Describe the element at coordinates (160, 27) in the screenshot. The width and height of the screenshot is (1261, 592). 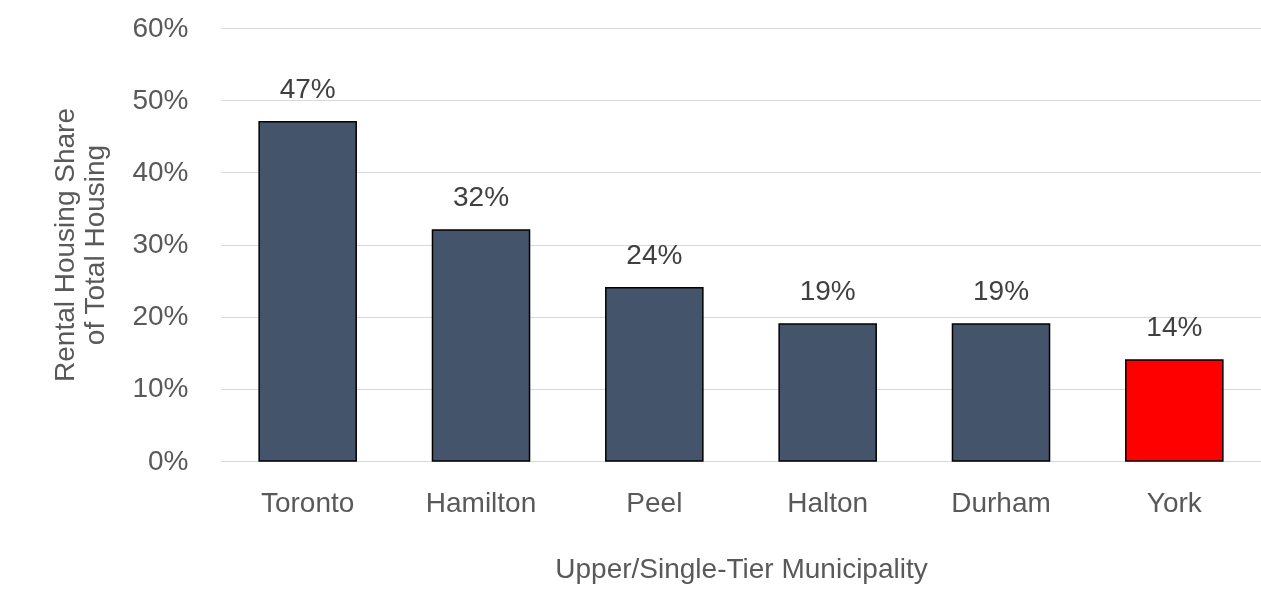
I see `y-tick-label: 60%` at that location.